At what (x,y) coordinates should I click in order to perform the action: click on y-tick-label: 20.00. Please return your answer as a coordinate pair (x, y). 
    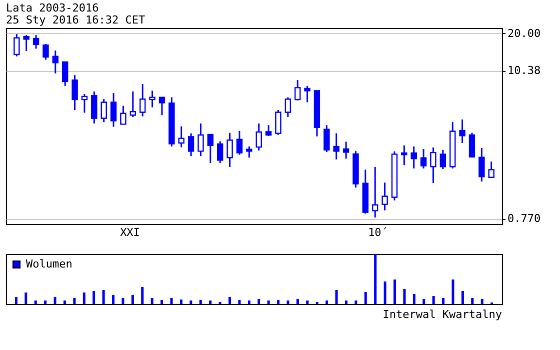
    Looking at the image, I should click on (524, 33).